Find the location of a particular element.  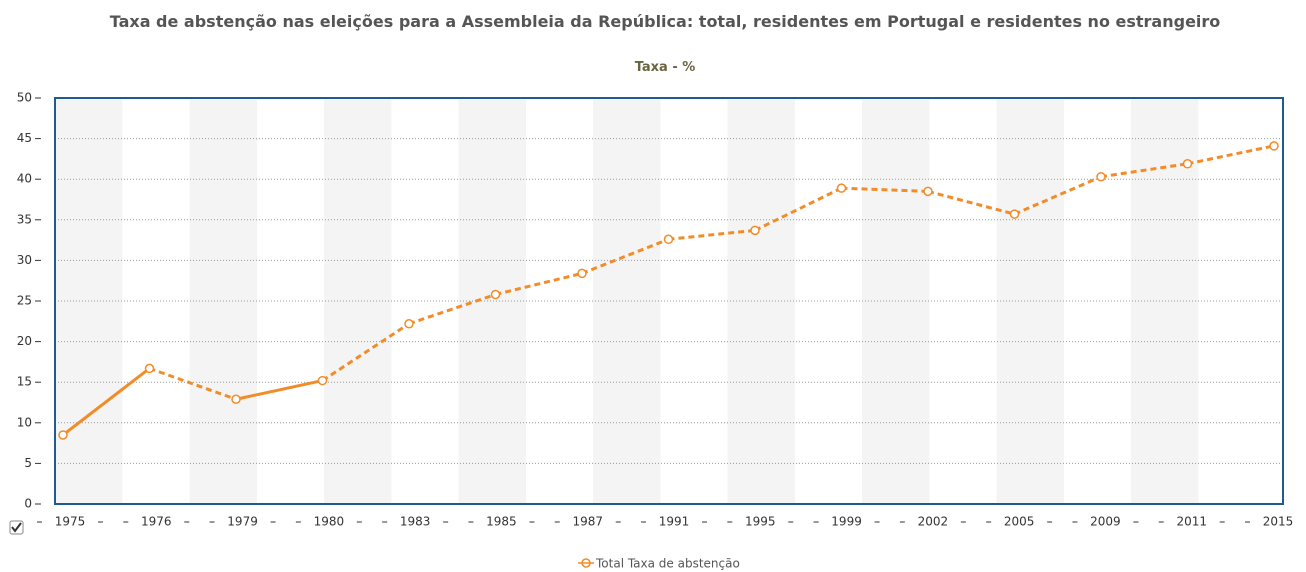

x-tick-label: 2015 is located at coordinates (1278, 522).